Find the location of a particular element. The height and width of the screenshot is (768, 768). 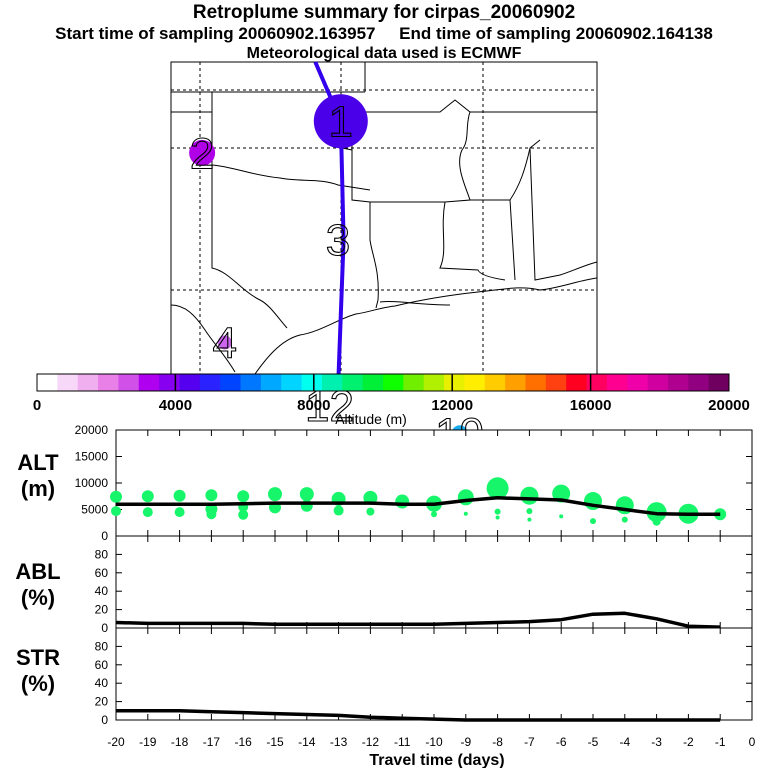

x-tick-label: -13 is located at coordinates (339, 742).